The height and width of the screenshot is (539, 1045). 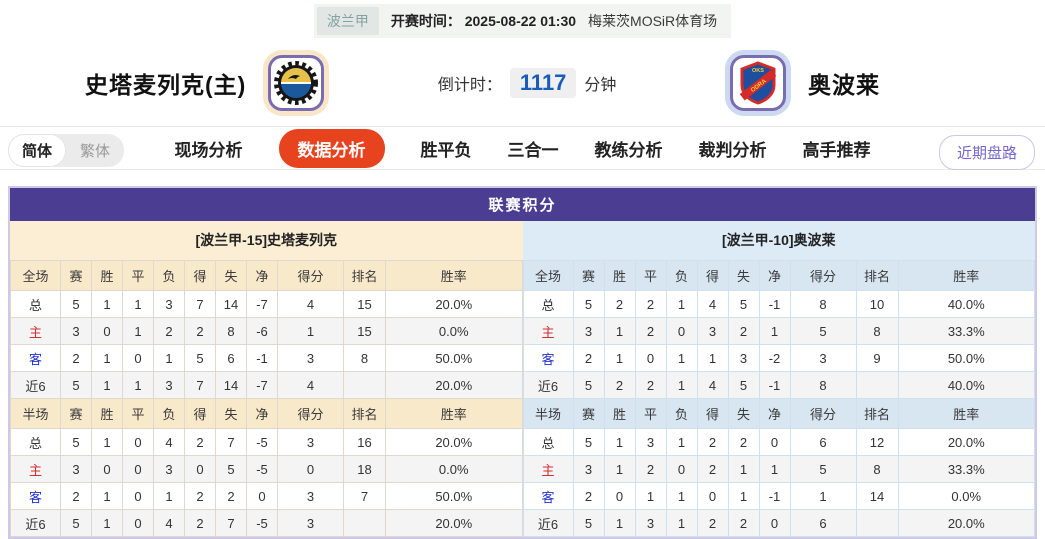 I want to click on column-header: 赛, so click(x=588, y=275).